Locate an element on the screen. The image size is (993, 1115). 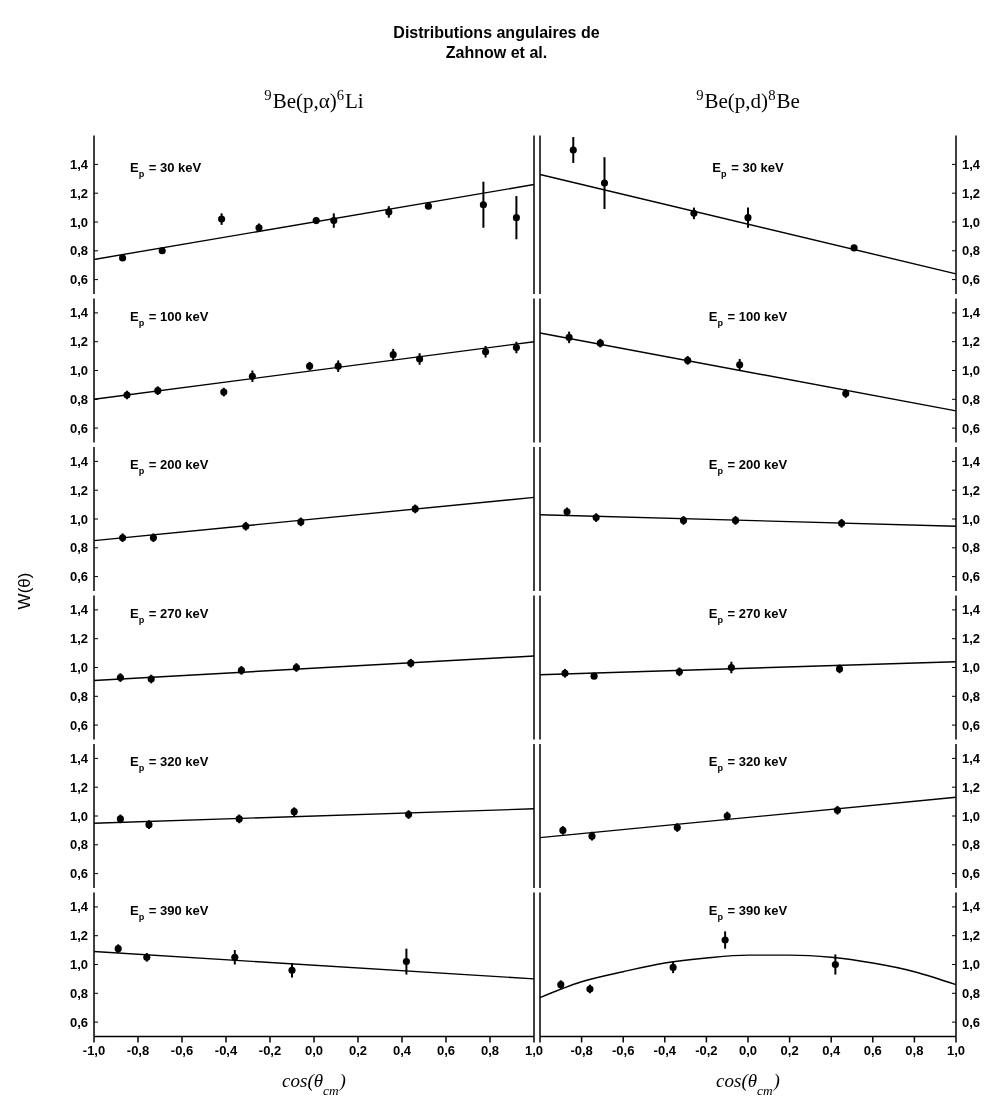
text: $^{9}$Be(p,α)$^{6}$Li is located at coordinates (314, 100).